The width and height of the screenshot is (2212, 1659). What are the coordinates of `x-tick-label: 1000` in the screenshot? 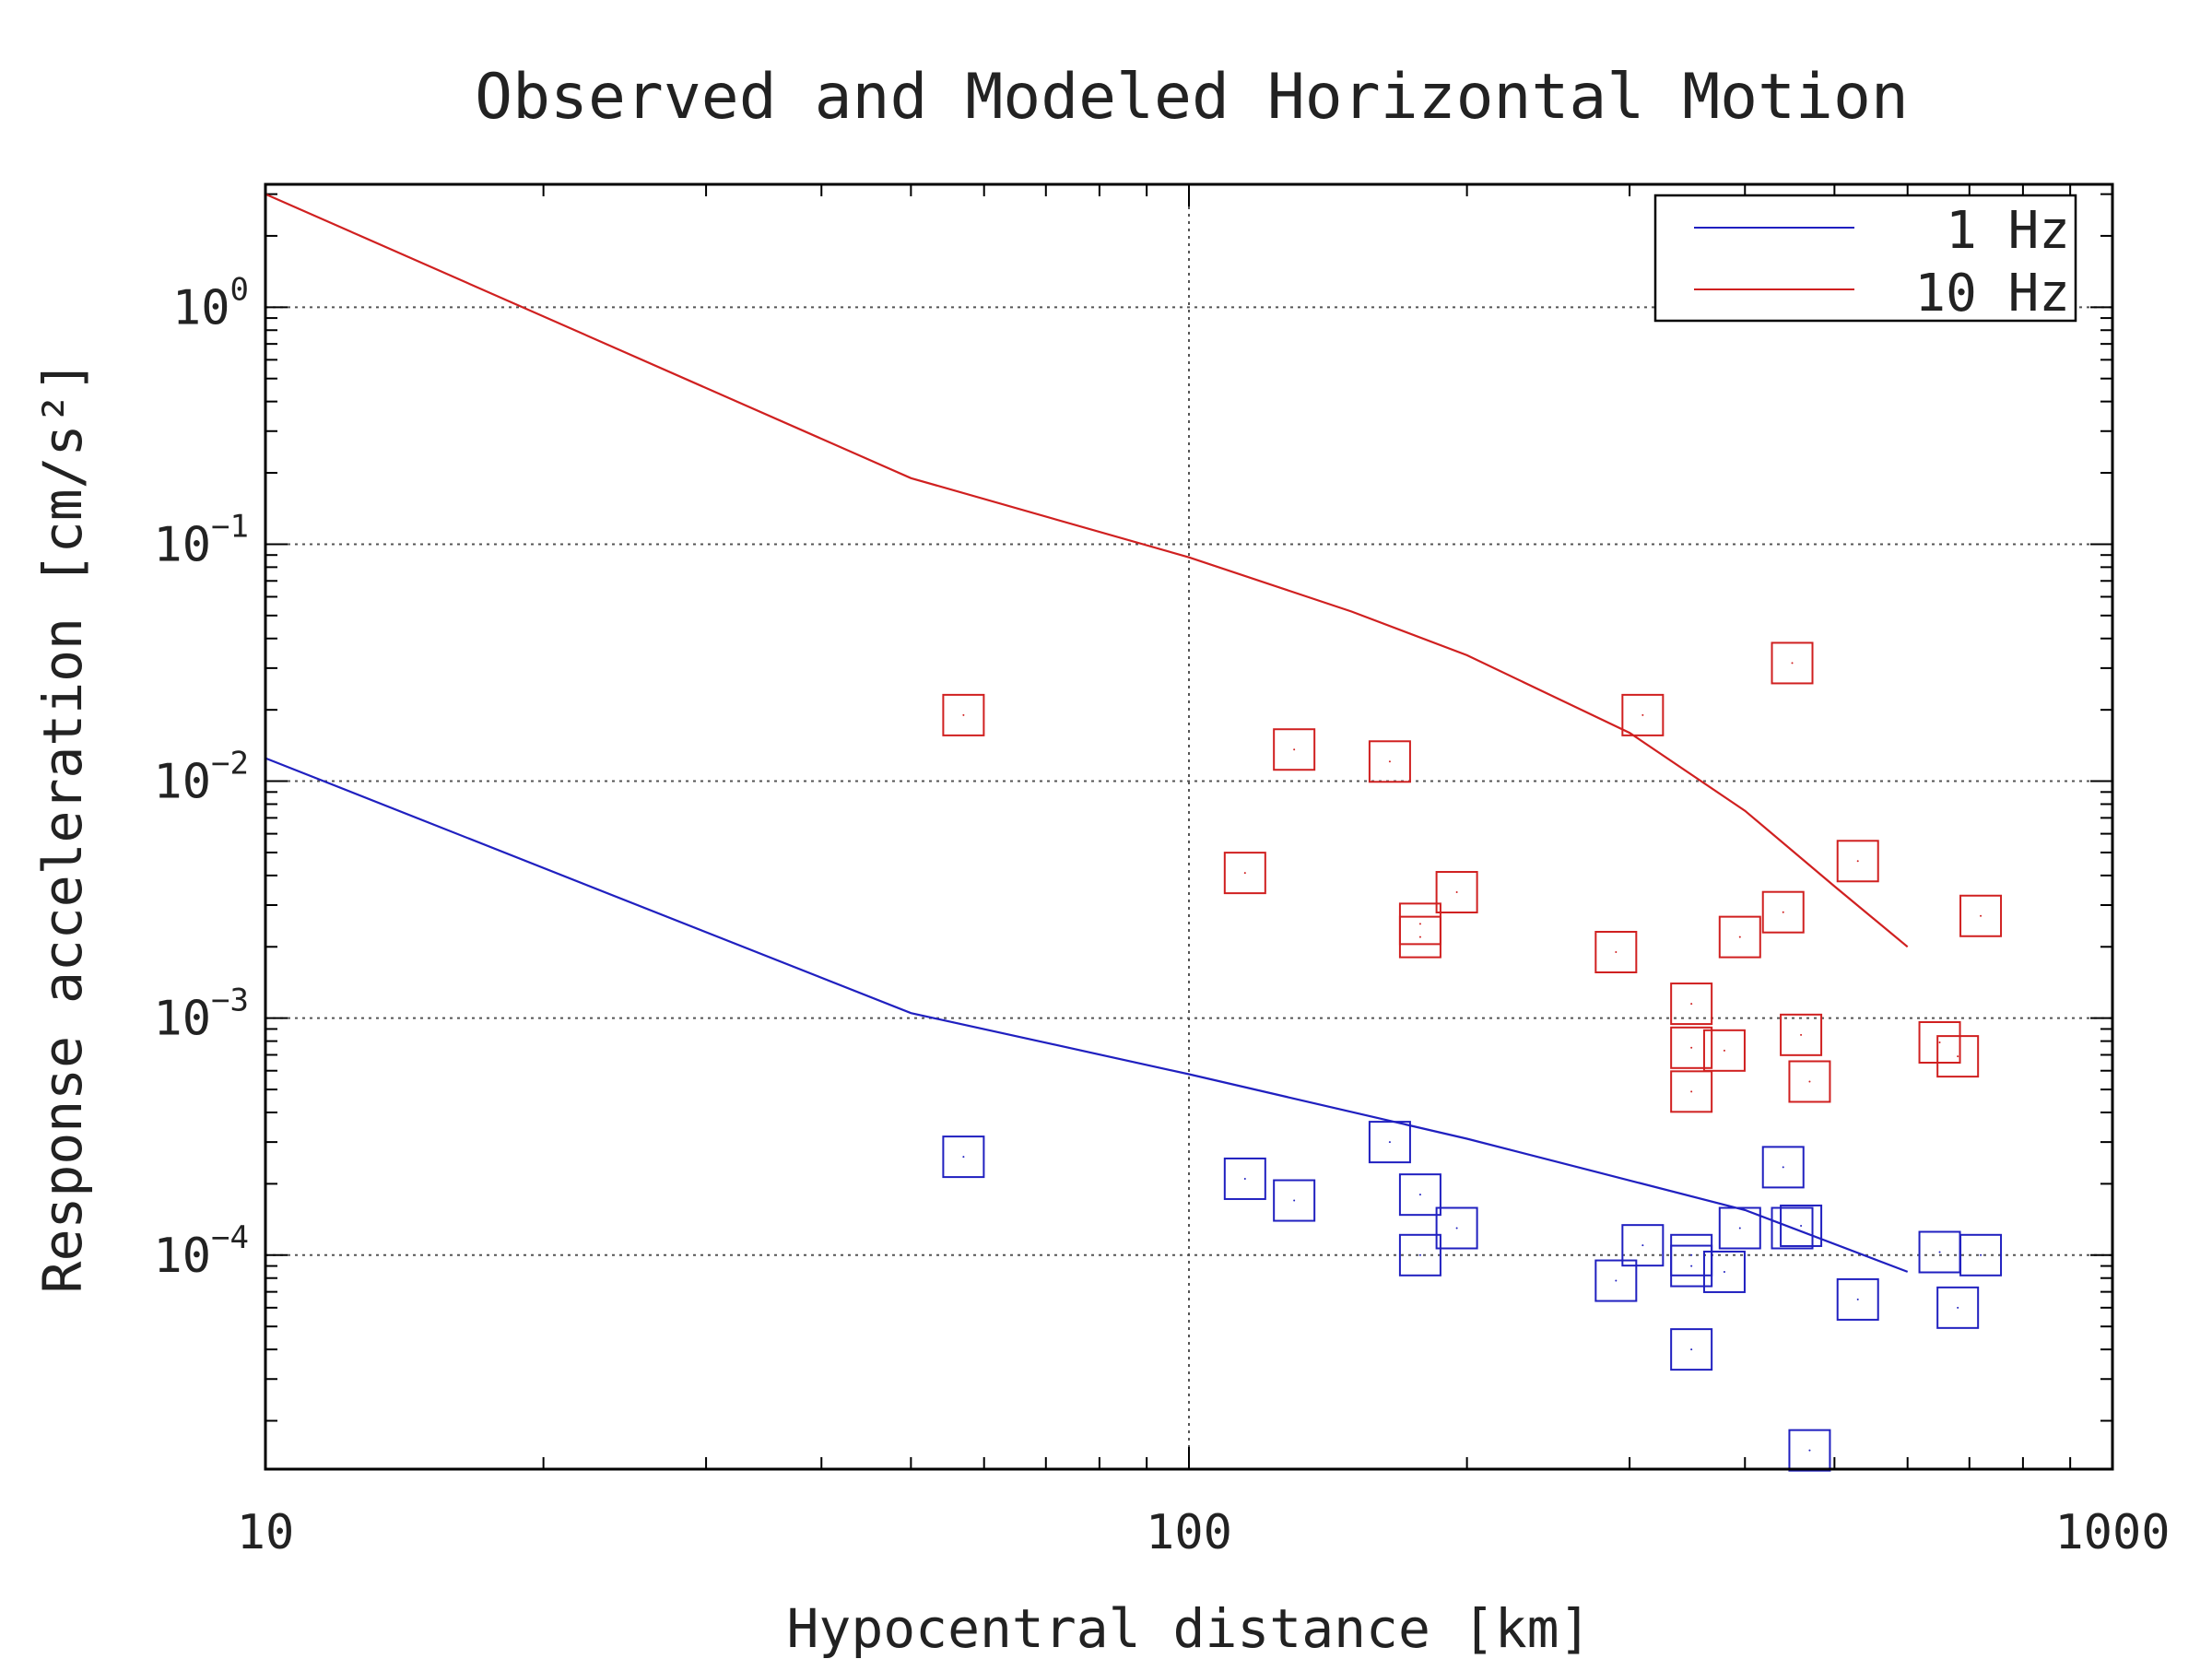 It's located at (2112, 1532).